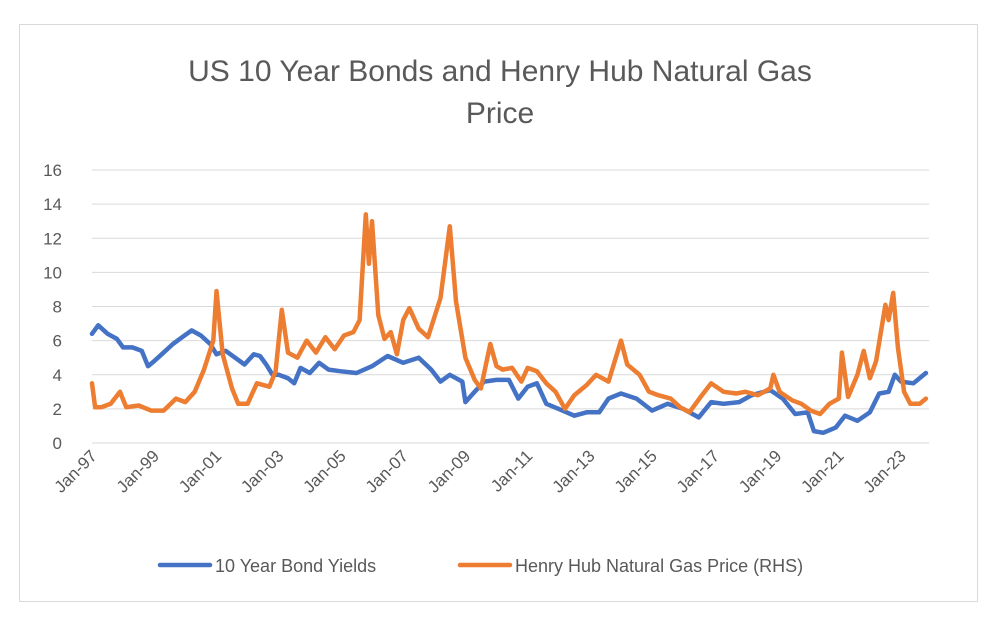 Image resolution: width=1004 pixels, height=622 pixels. I want to click on y-tick-label: 6, so click(57, 341).